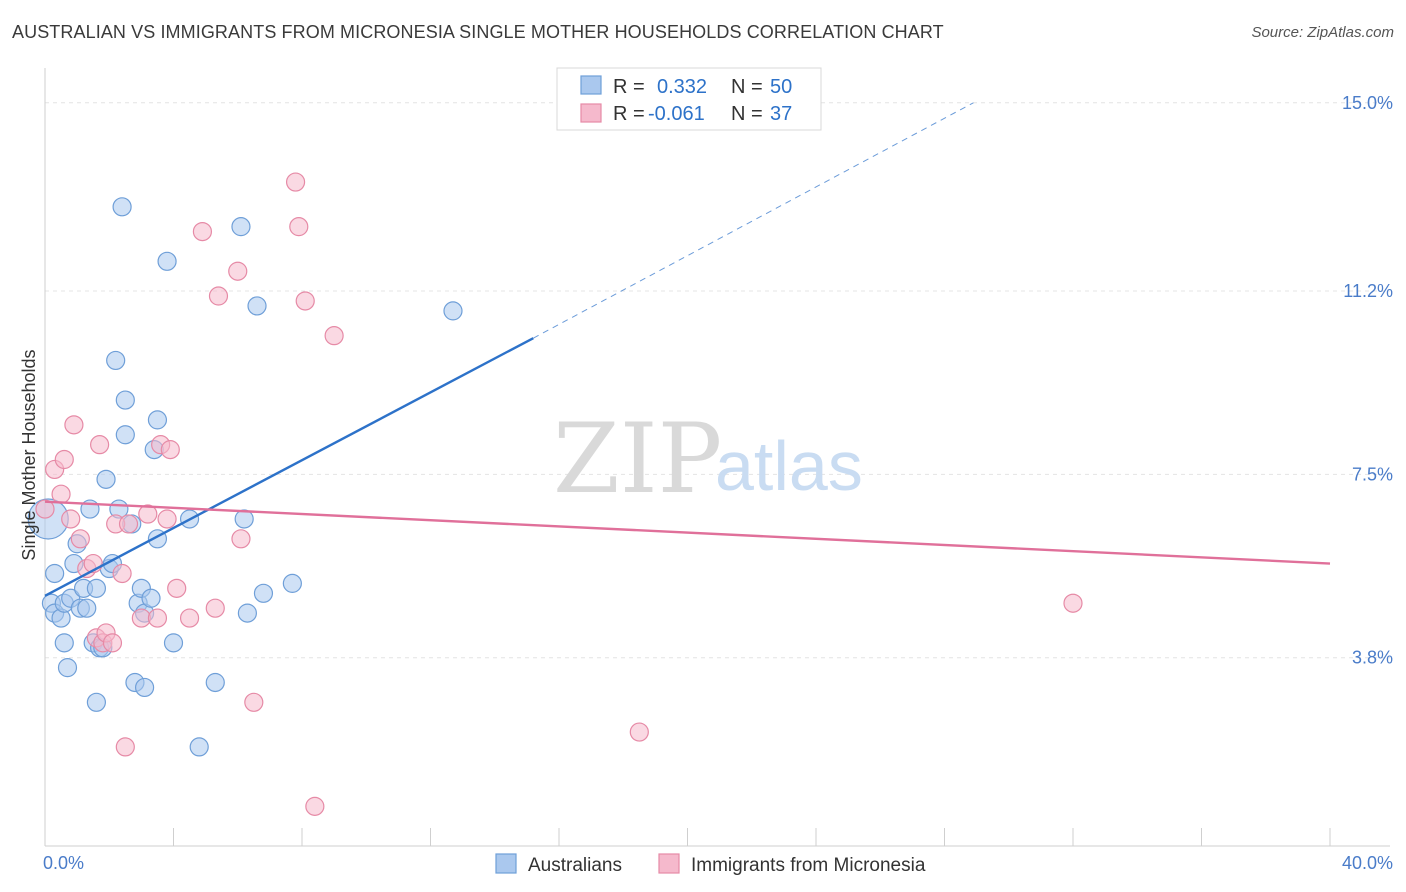  Describe the element at coordinates (808, 865) in the screenshot. I see `legend-label-micronesia: Immigrants from Micronesia` at that location.